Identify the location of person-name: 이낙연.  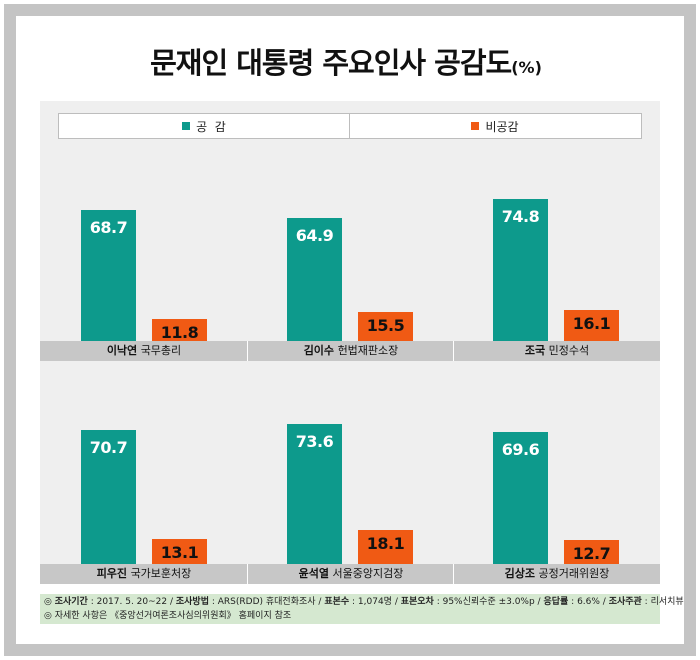
(122, 350).